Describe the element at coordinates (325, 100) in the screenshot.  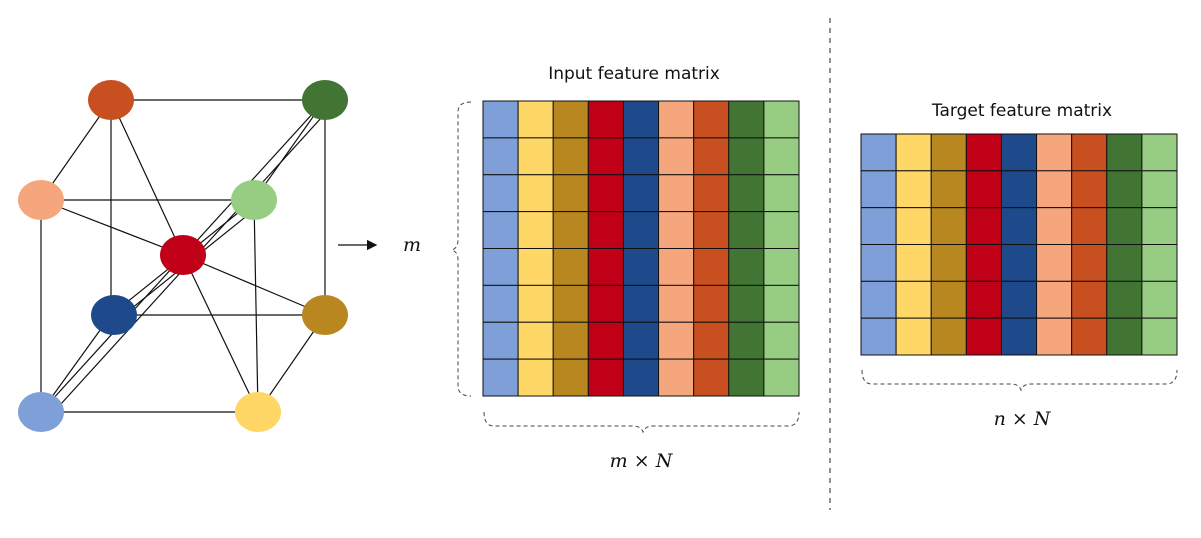
I see `atom-green` at that location.